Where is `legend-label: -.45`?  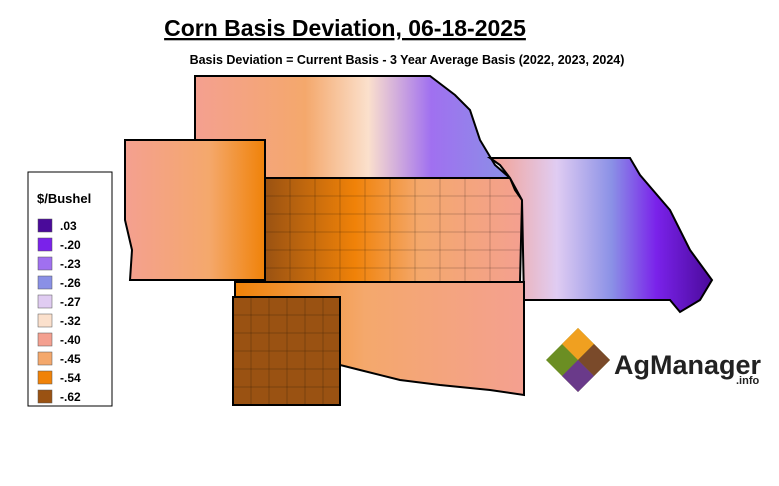
legend-label: -.45 is located at coordinates (70, 359).